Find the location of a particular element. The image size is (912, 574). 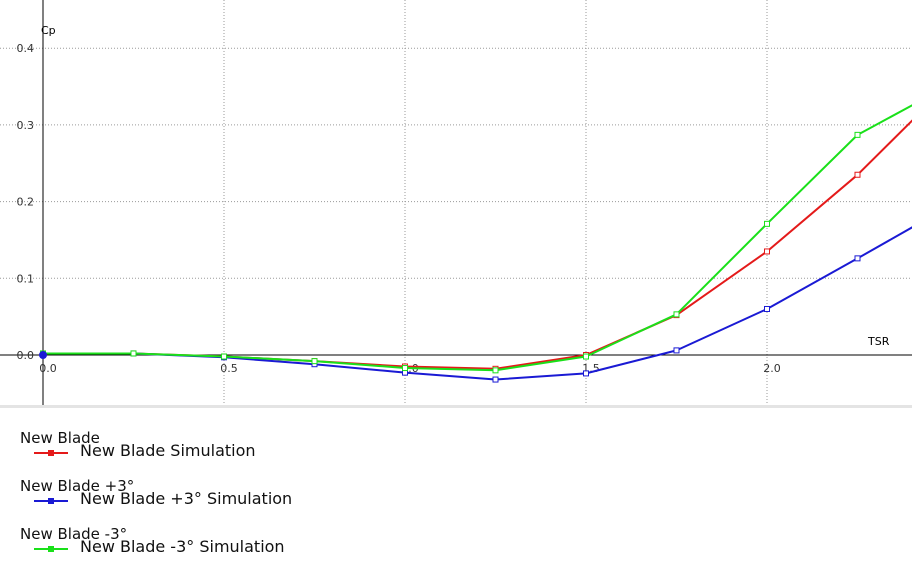

legend-group-title: New Blade is located at coordinates (60, 438).